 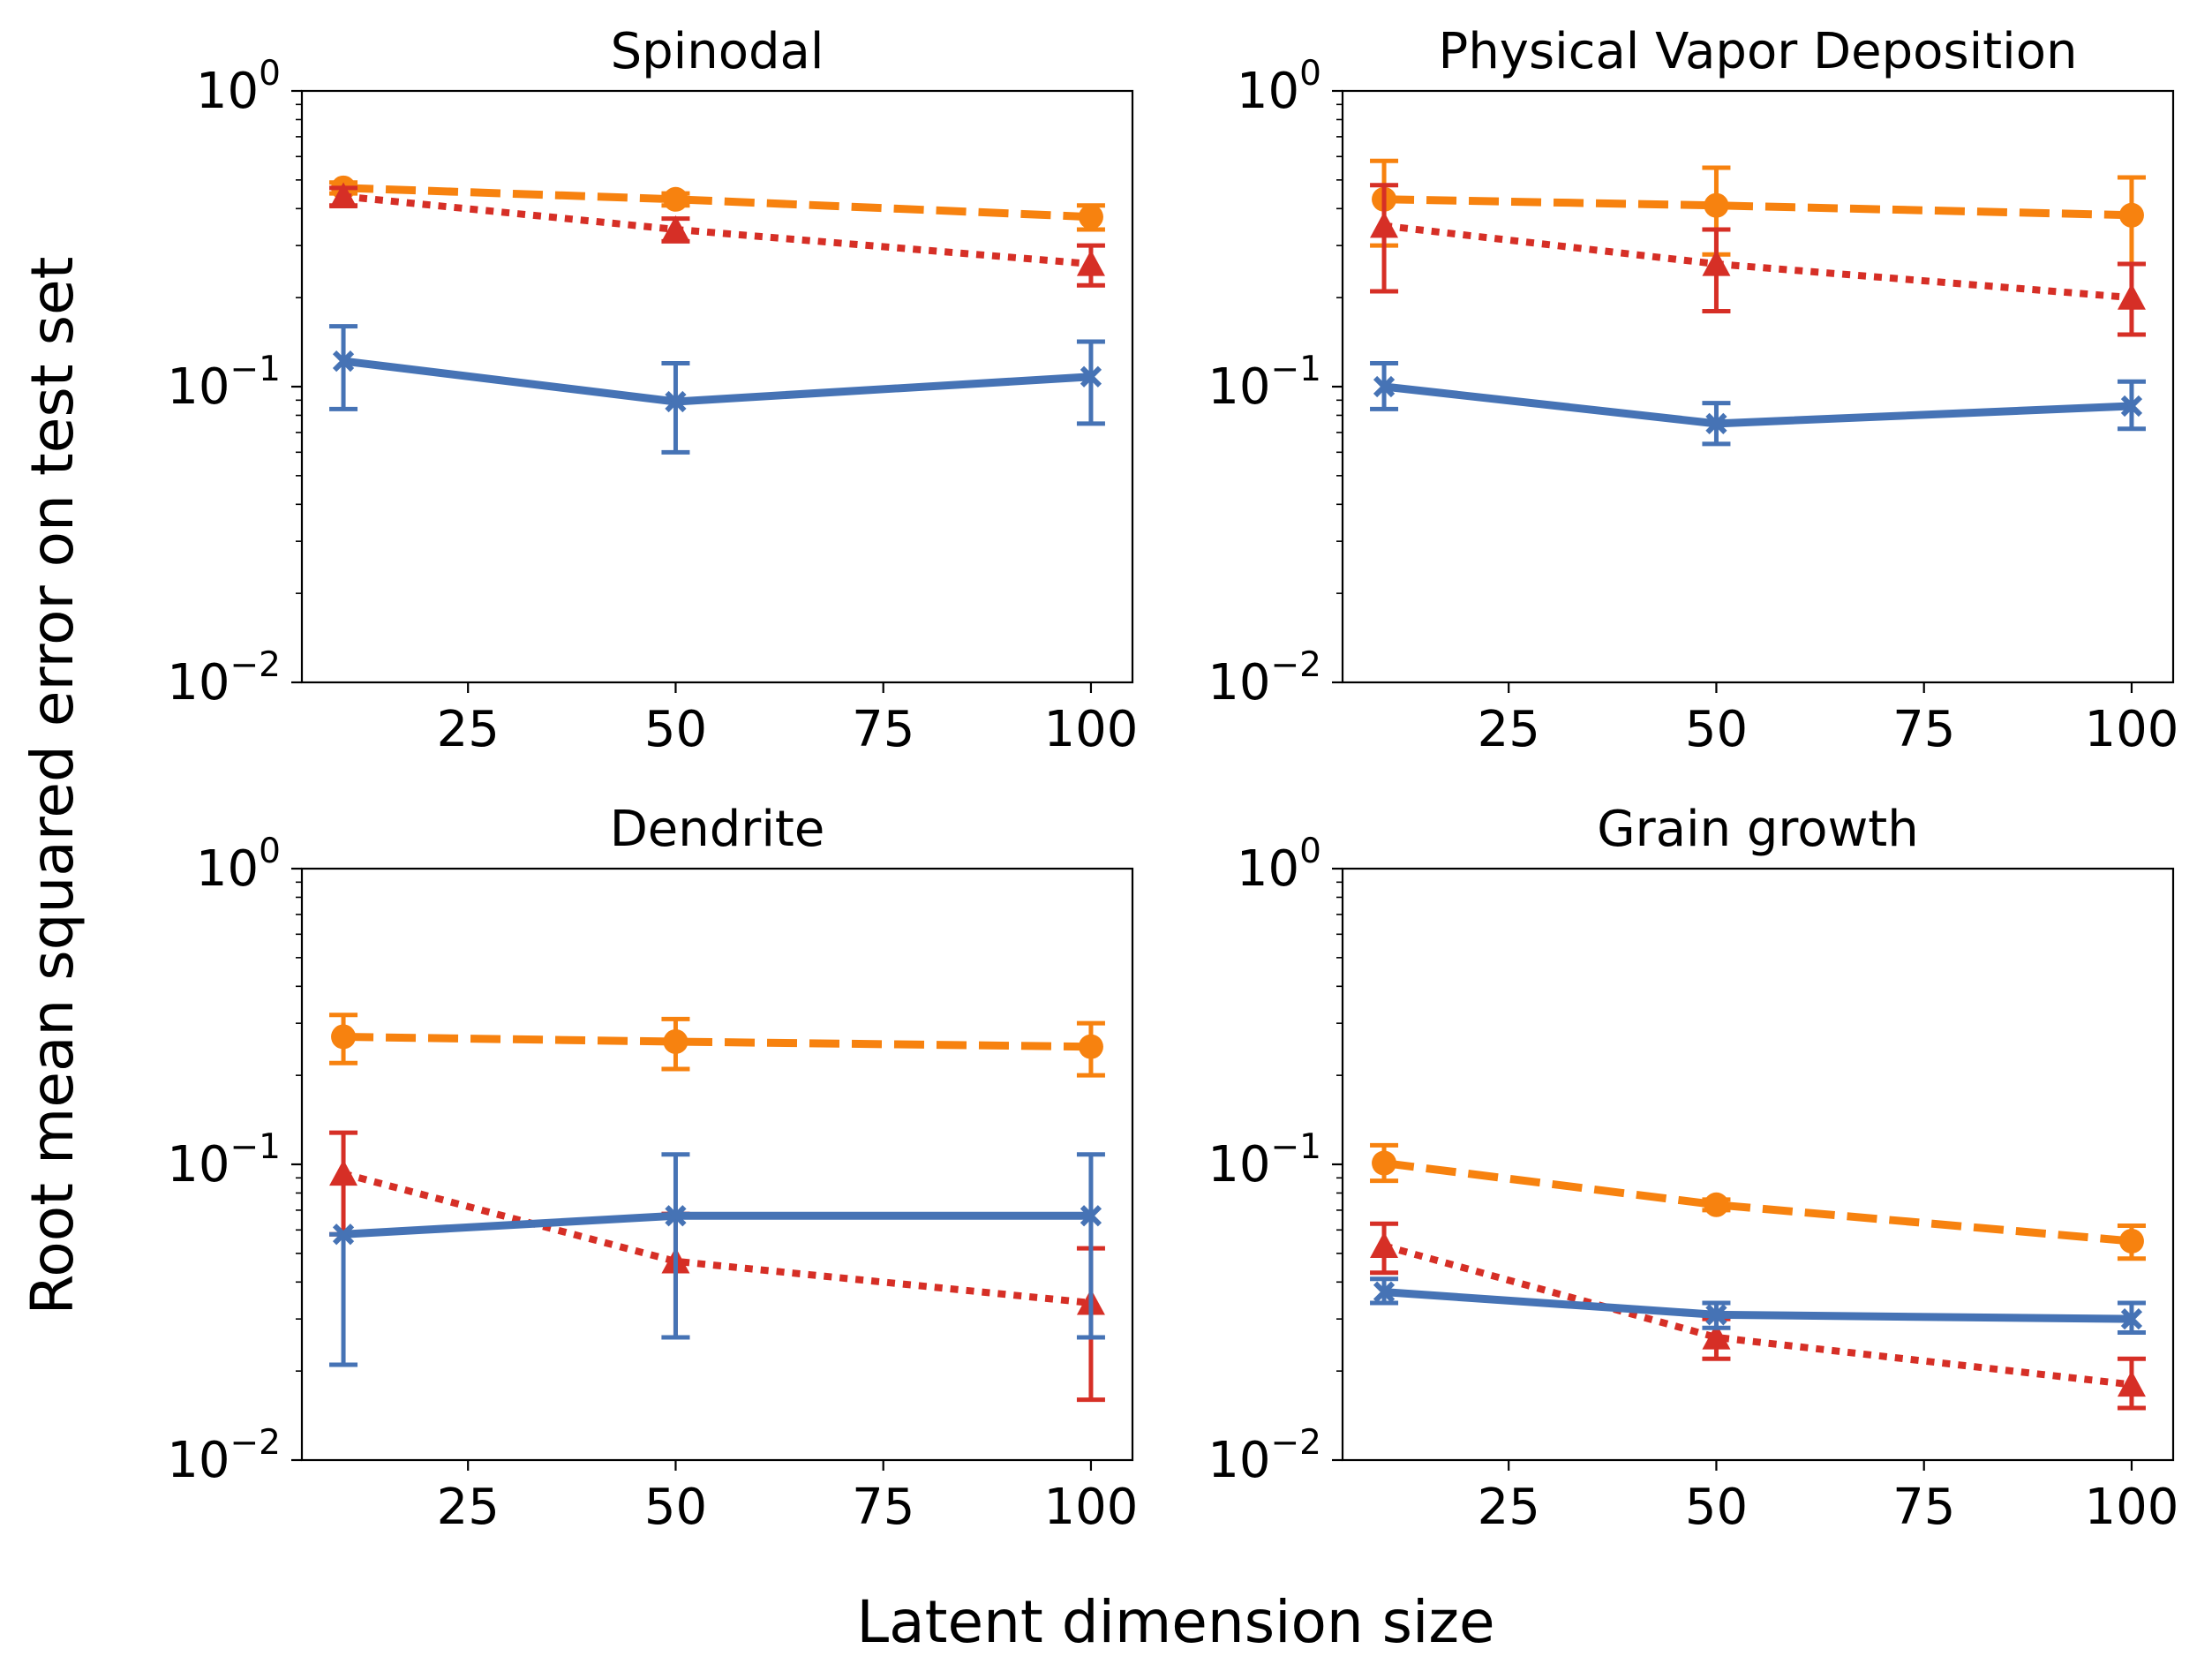 I want to click on y-axis-label: Root mean squared error on test set, so click(x=53, y=786).